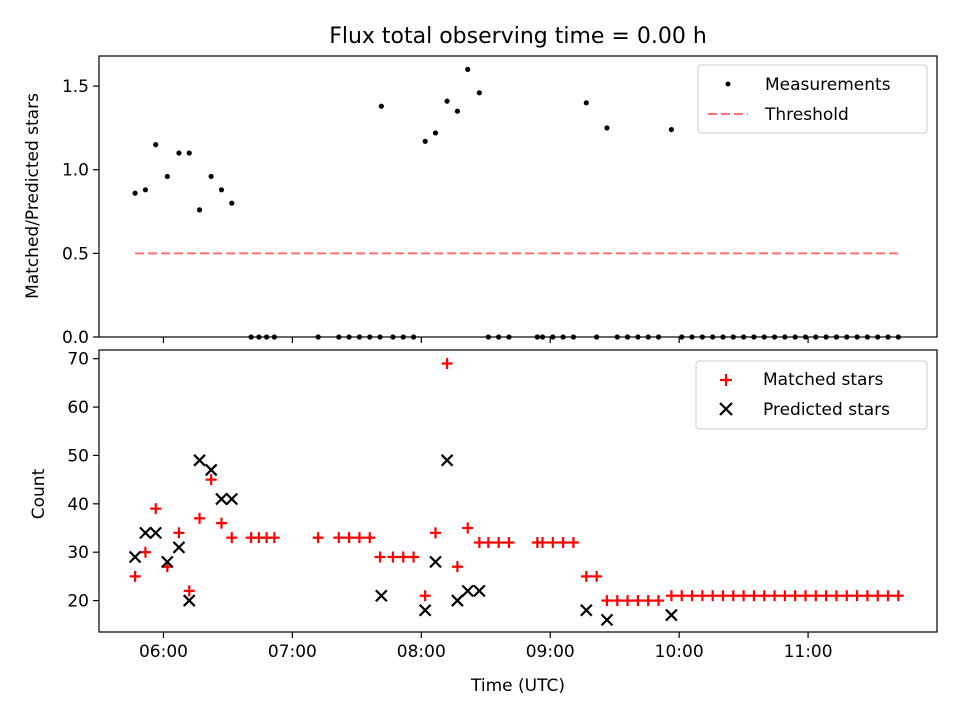 This screenshot has width=960, height=720. I want to click on count-y-tick-label: 70, so click(78, 360).